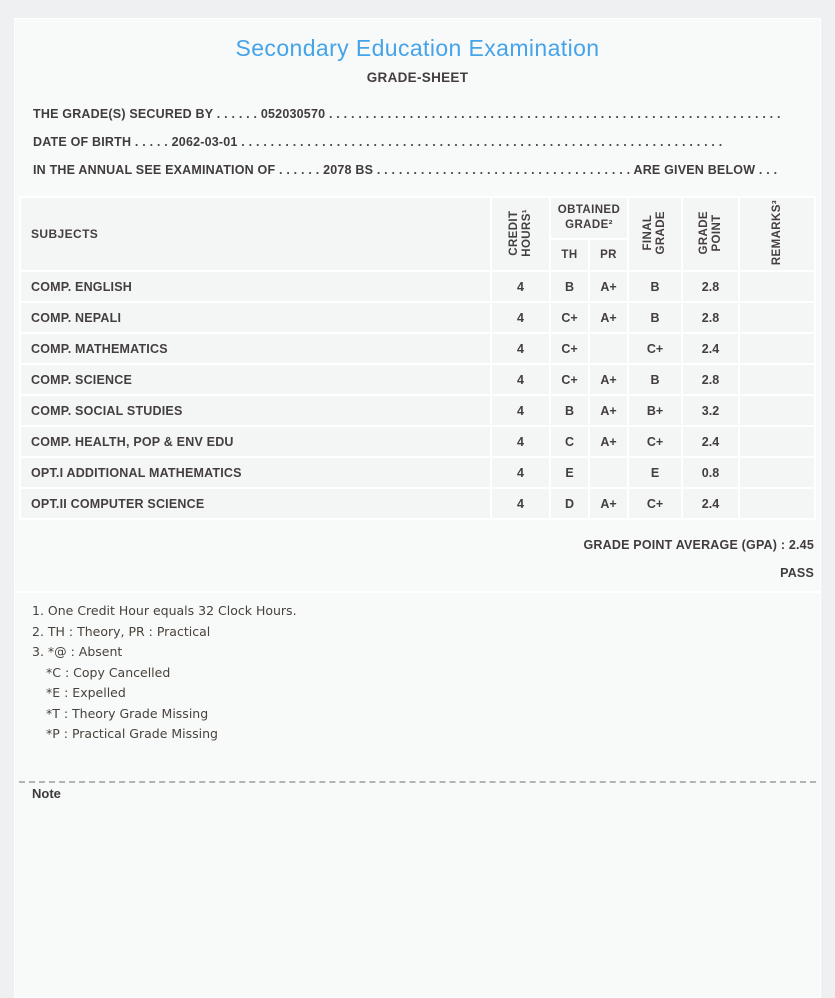 The image size is (835, 998). What do you see at coordinates (121, 631) in the screenshot?
I see `footnote-line: 2. TH : Theory, PR : Practical` at bounding box center [121, 631].